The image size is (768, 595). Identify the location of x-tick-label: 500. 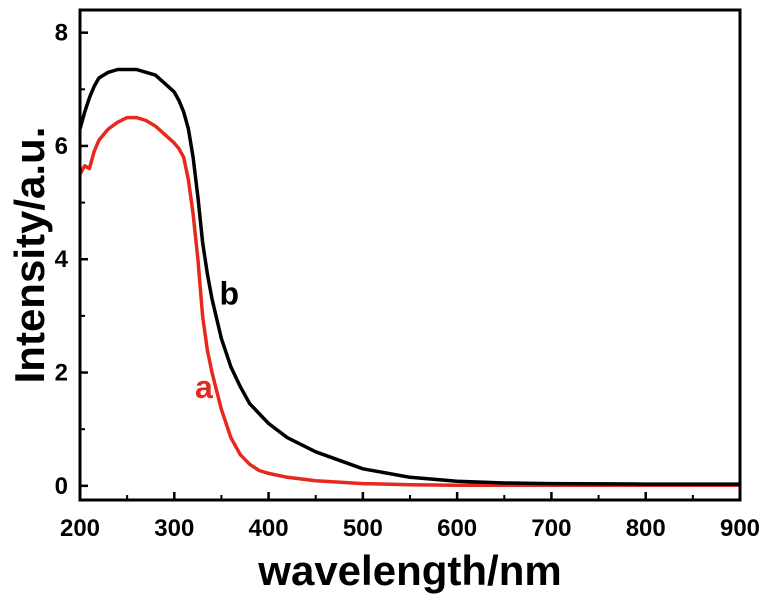
(363, 528).